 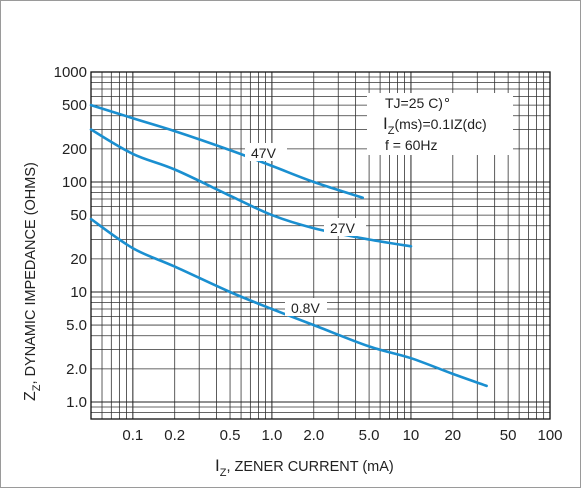 What do you see at coordinates (76, 369) in the screenshot?
I see `y-tick-label: 2.0` at bounding box center [76, 369].